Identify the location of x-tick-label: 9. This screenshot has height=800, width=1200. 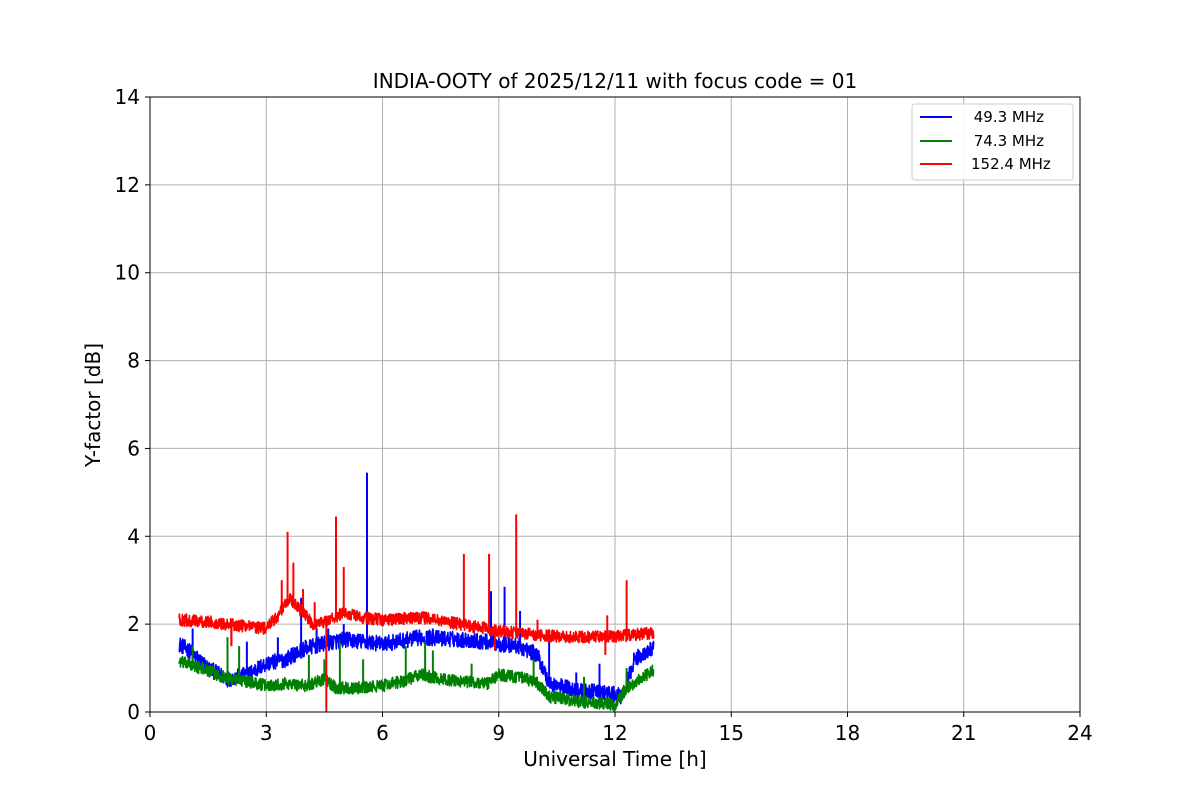
(498, 733).